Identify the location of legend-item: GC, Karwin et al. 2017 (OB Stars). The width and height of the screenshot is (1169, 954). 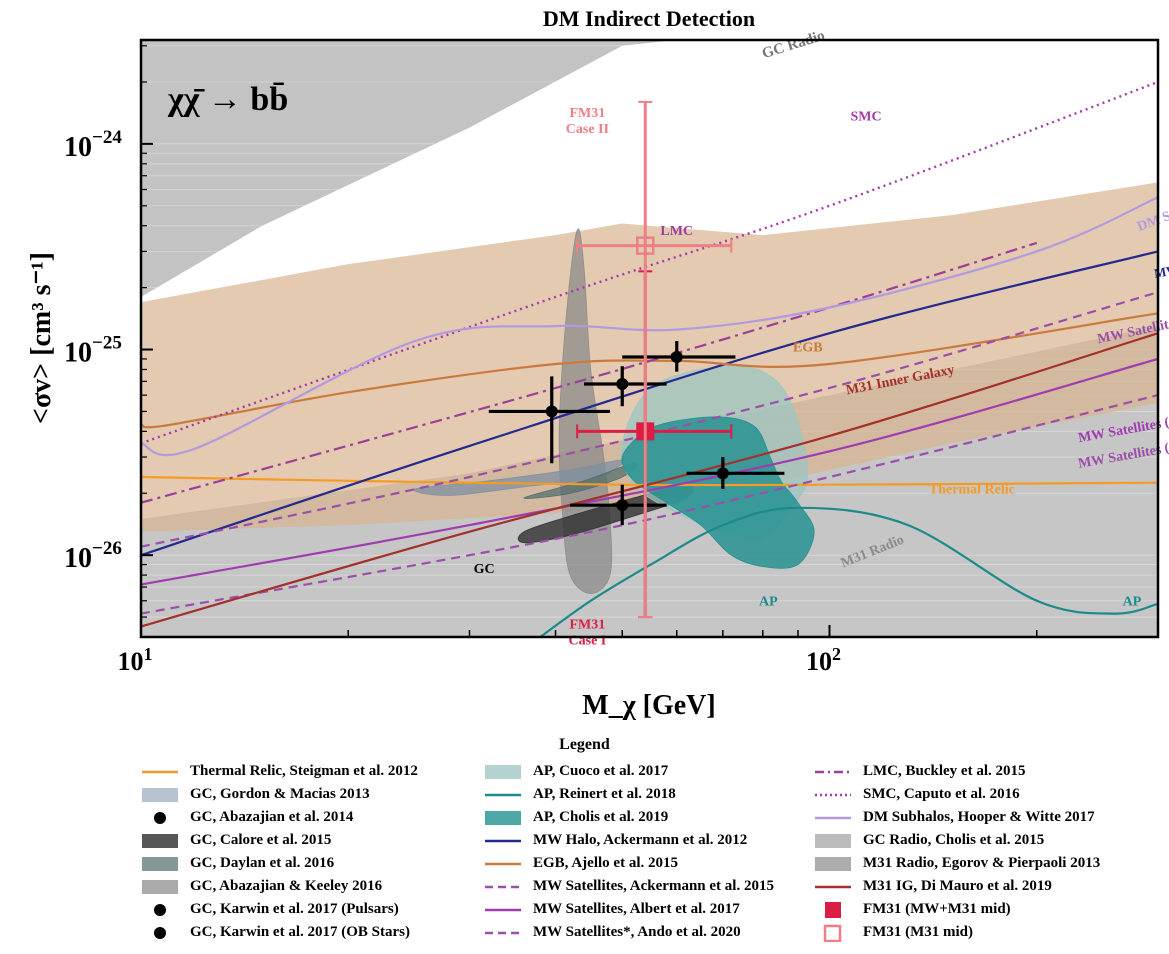
(279, 932).